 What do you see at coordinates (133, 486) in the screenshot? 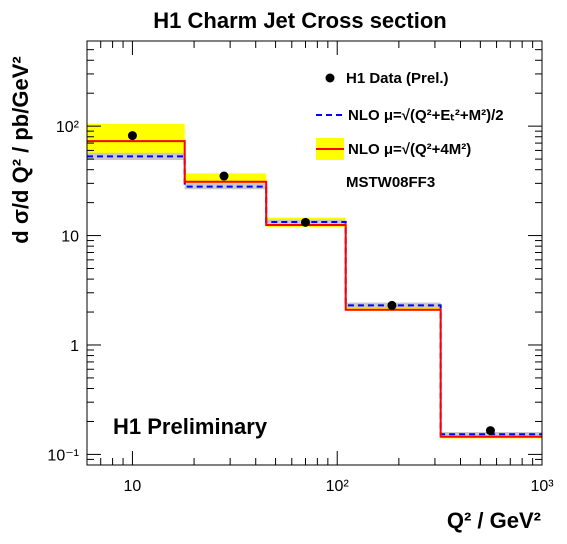
I see `x-tick-label: 10` at bounding box center [133, 486].